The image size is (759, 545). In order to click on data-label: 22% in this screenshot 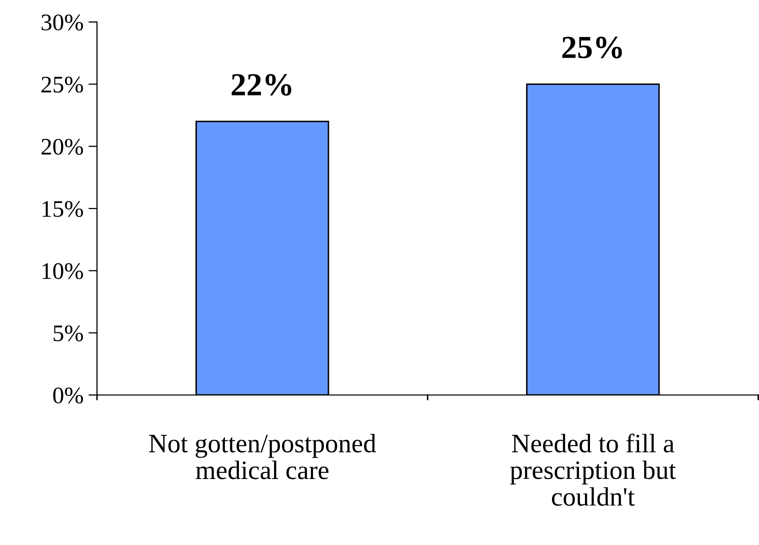, I will do `click(262, 85)`.